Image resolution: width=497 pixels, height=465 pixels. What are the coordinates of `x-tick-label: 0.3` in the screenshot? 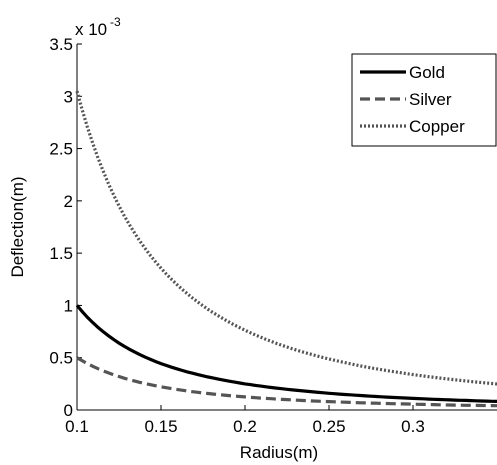 It's located at (413, 426).